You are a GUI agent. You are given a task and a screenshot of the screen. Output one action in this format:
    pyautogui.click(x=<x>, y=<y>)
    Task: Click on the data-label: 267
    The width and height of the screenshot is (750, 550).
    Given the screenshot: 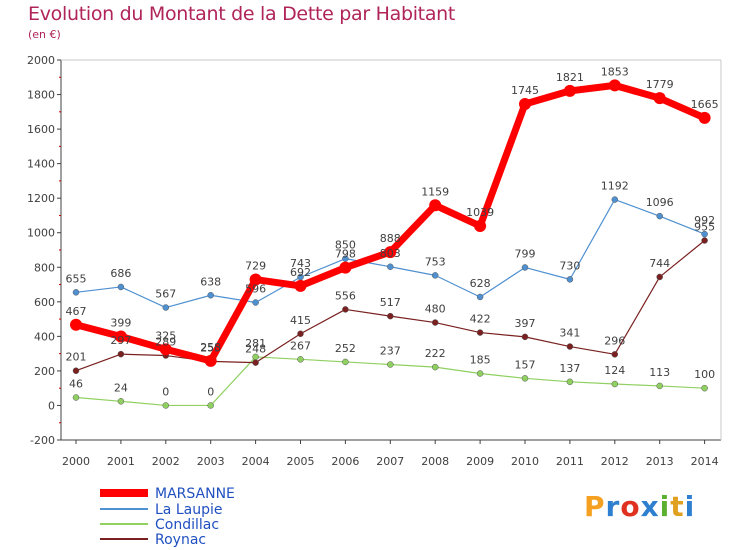 What is the action you would take?
    pyautogui.click(x=300, y=345)
    